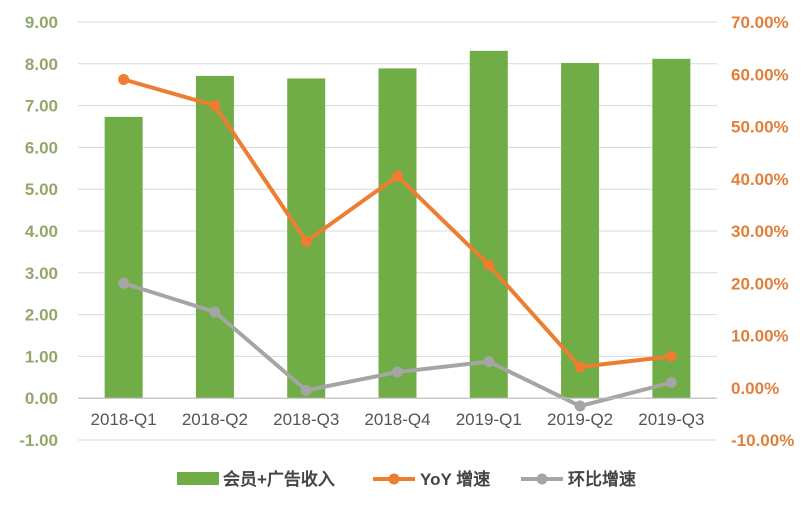 The width and height of the screenshot is (809, 513). What do you see at coordinates (760, 127) in the screenshot?
I see `right-axis-tick-label: 50.00%` at bounding box center [760, 127].